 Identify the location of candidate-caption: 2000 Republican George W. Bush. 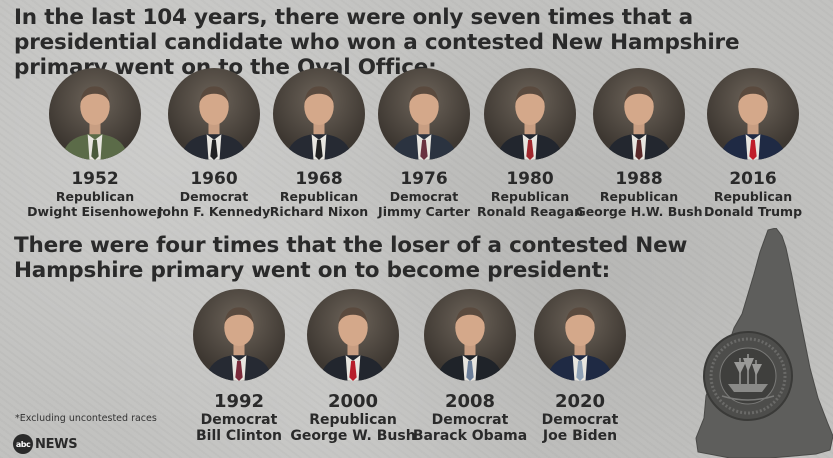
(353, 418).